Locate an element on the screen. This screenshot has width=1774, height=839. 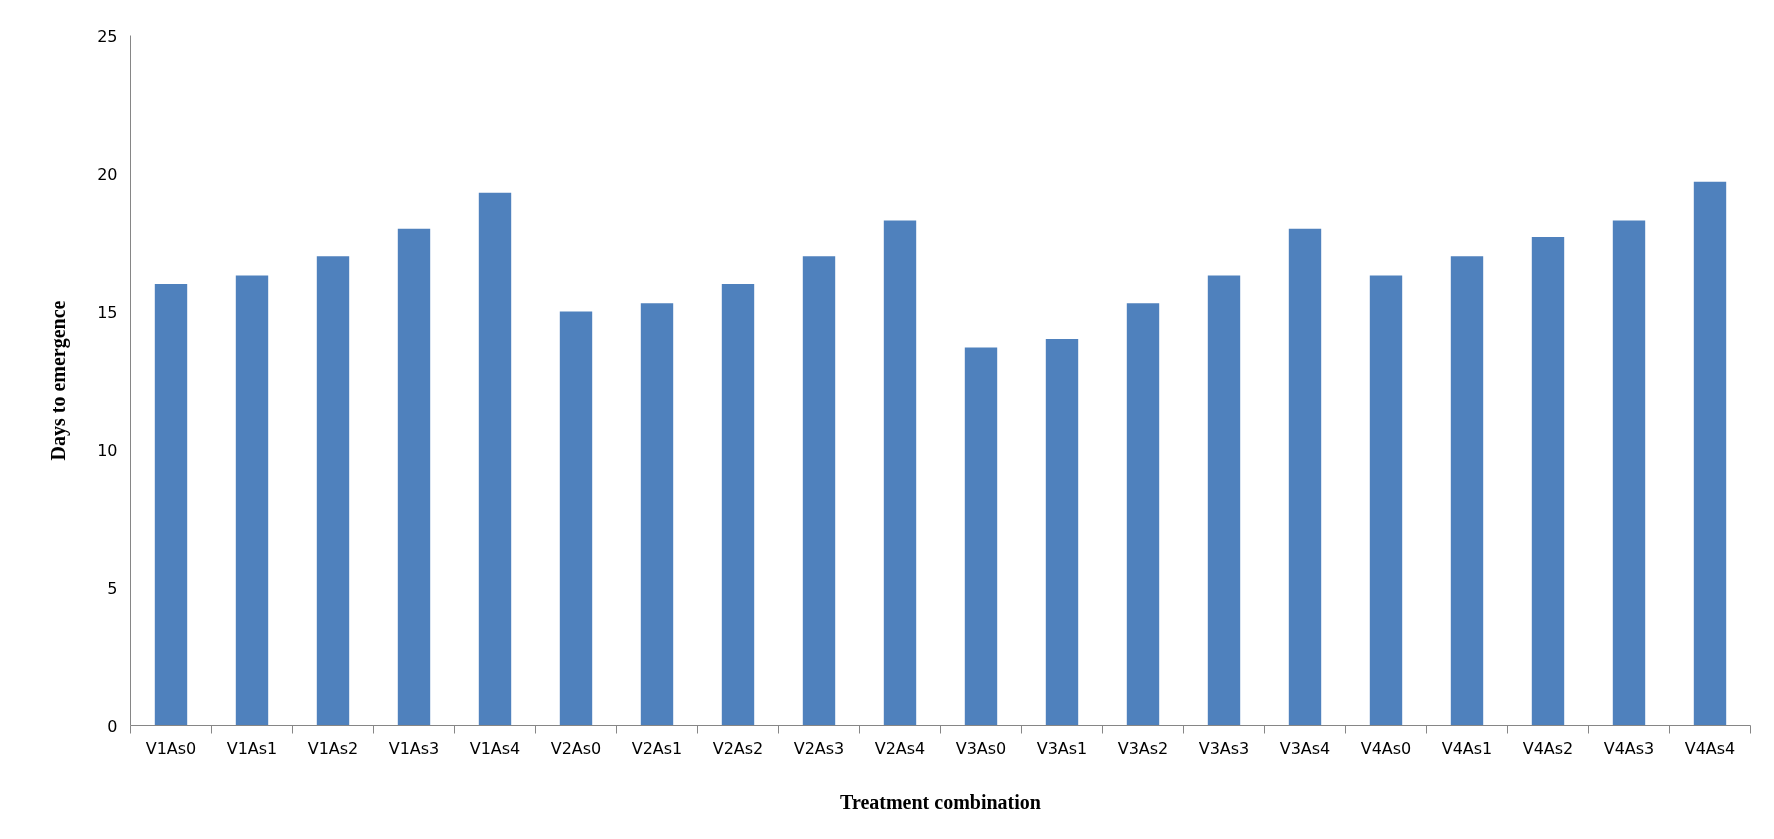
x-tick-label: V1As3 is located at coordinates (414, 748).